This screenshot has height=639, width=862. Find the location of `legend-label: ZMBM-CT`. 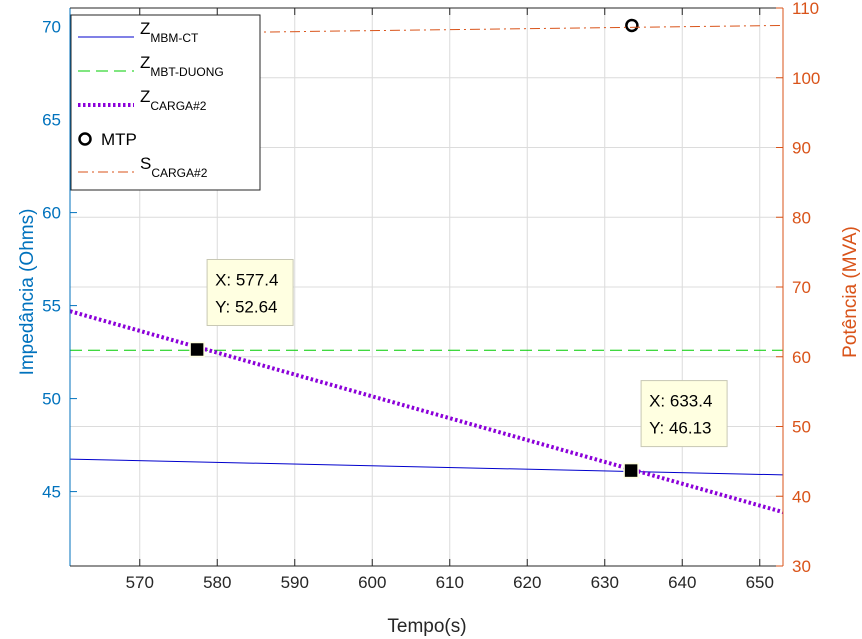

legend-label: ZMBM-CT is located at coordinates (169, 32).